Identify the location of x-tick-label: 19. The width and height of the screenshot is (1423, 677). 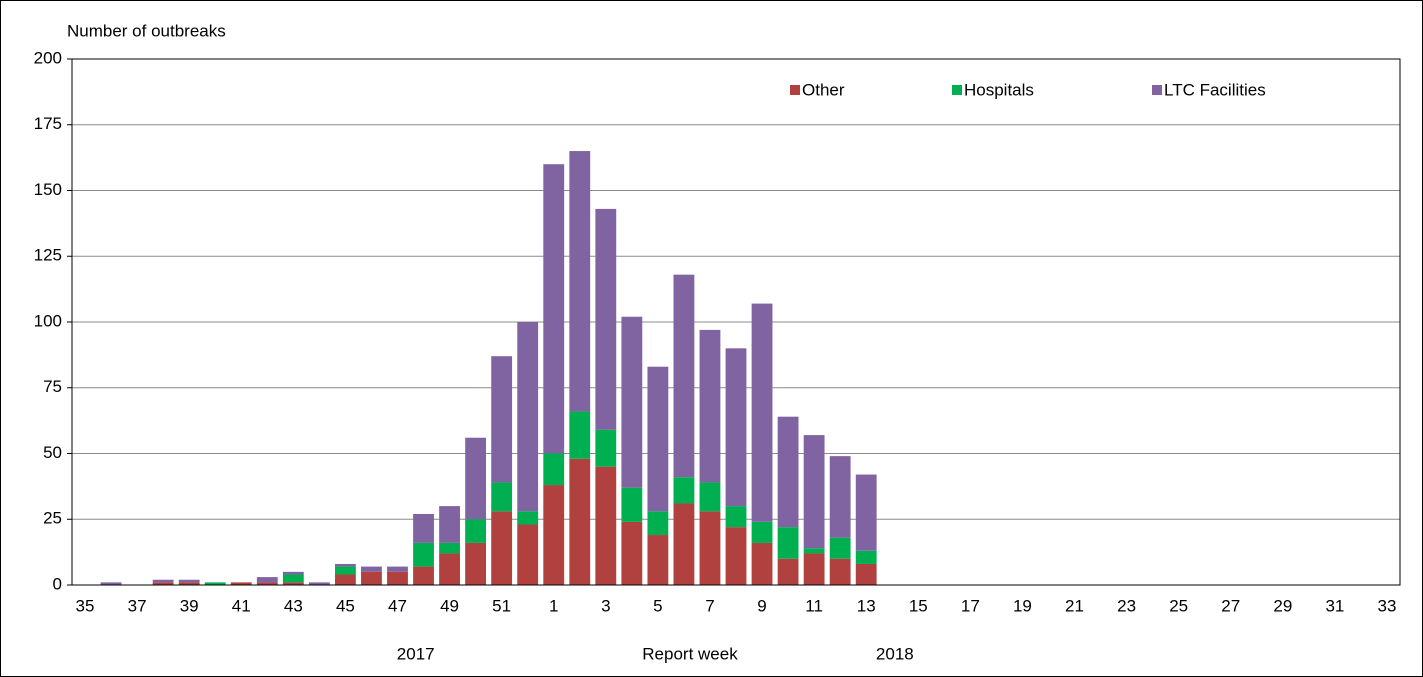
(1022, 605).